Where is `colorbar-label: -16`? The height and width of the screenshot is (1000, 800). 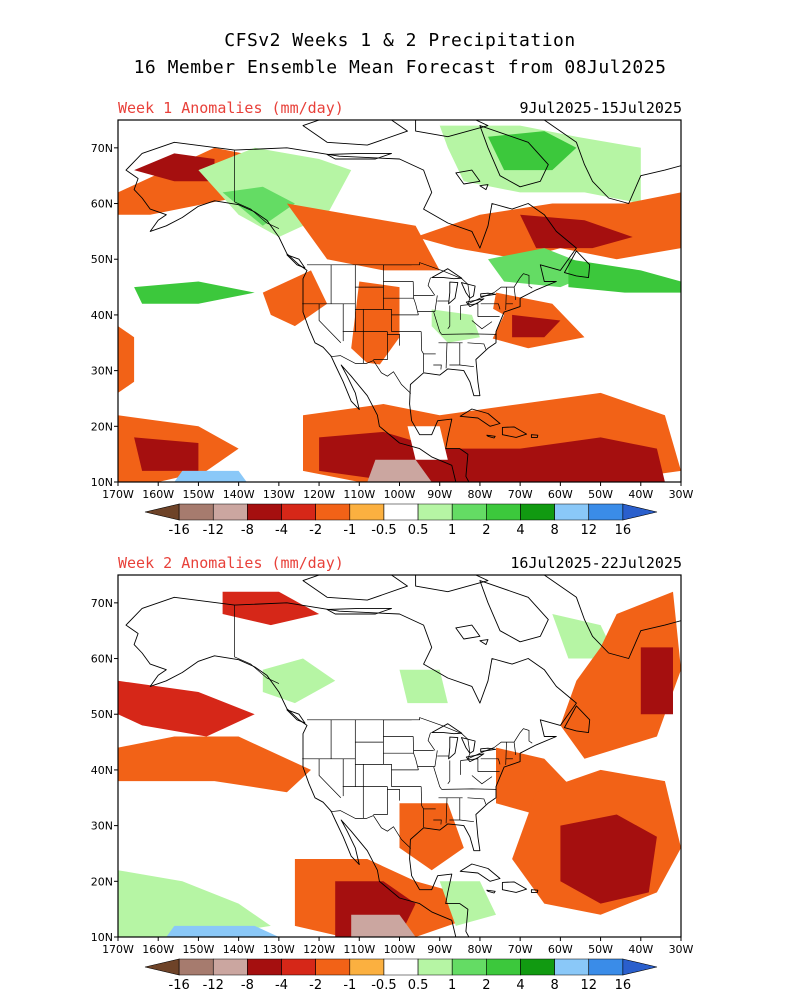
colorbar-label: -16 is located at coordinates (179, 985).